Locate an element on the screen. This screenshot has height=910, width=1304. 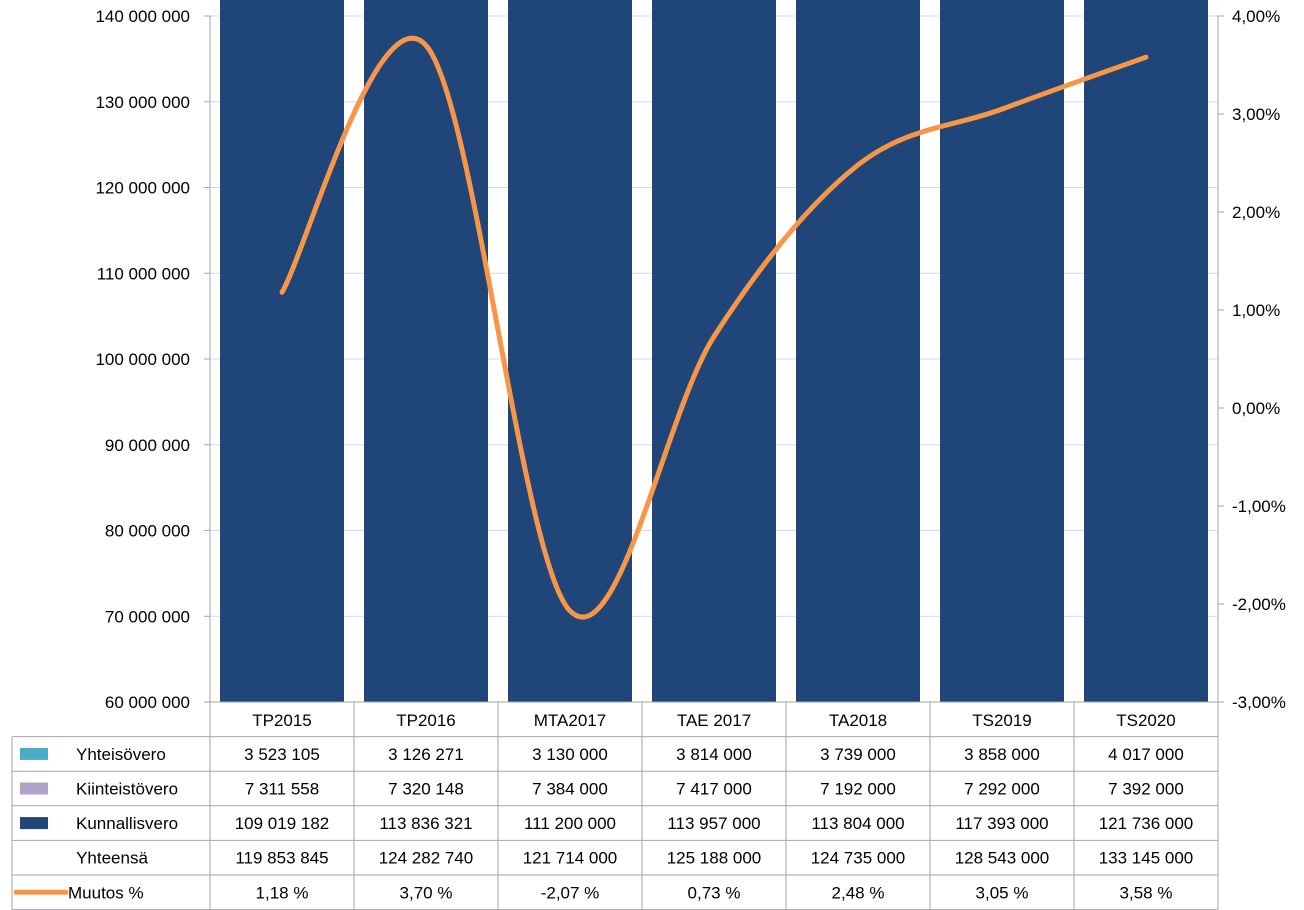
table-cell-value: 0,73 % is located at coordinates (714, 892).